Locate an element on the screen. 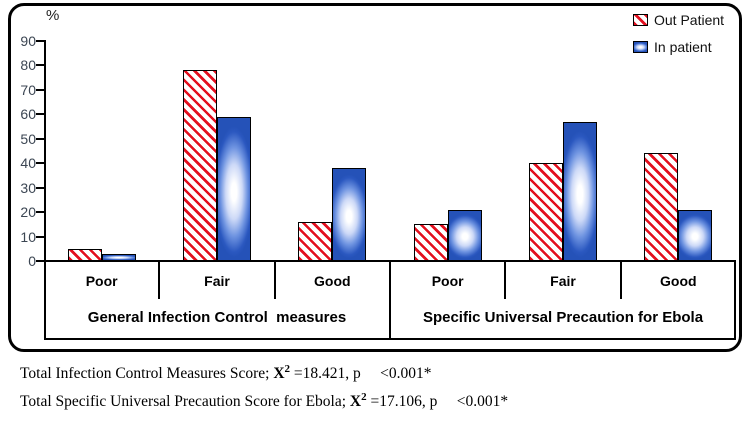 Image resolution: width=752 pixels, height=425 pixels. category-label-fair-1: Fair is located at coordinates (217, 281).